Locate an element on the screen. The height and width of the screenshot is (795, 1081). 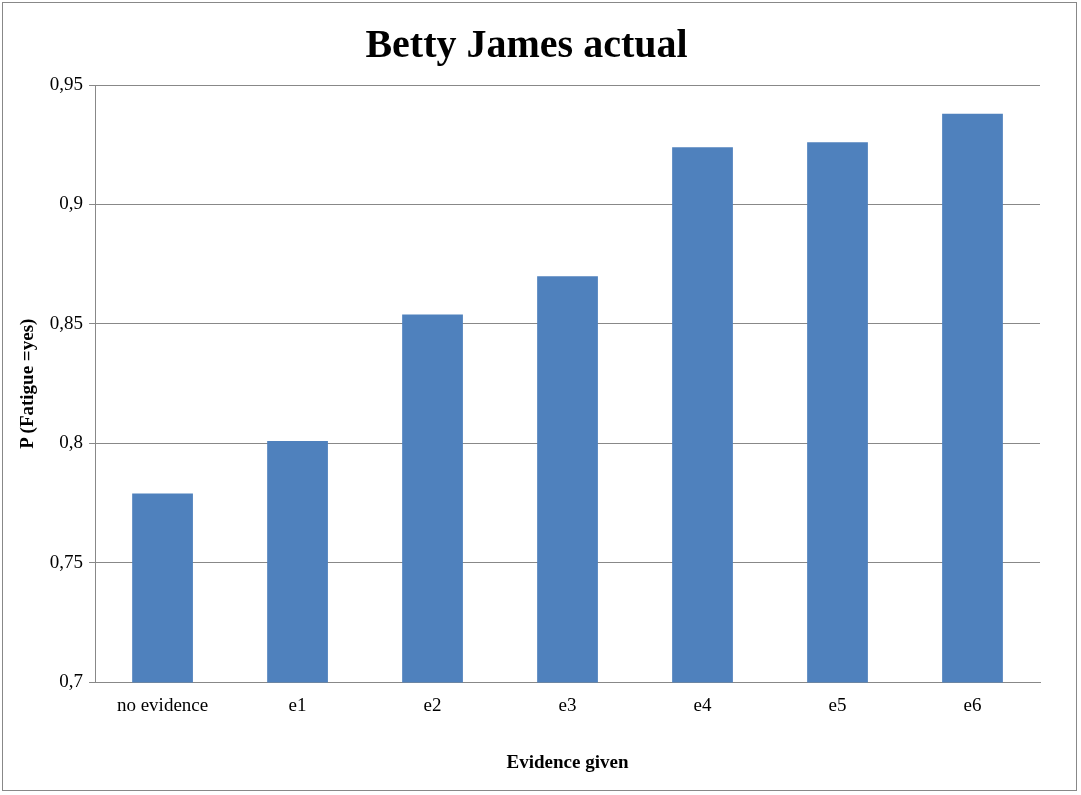
y-tick-label: 0,7 is located at coordinates (71, 681).